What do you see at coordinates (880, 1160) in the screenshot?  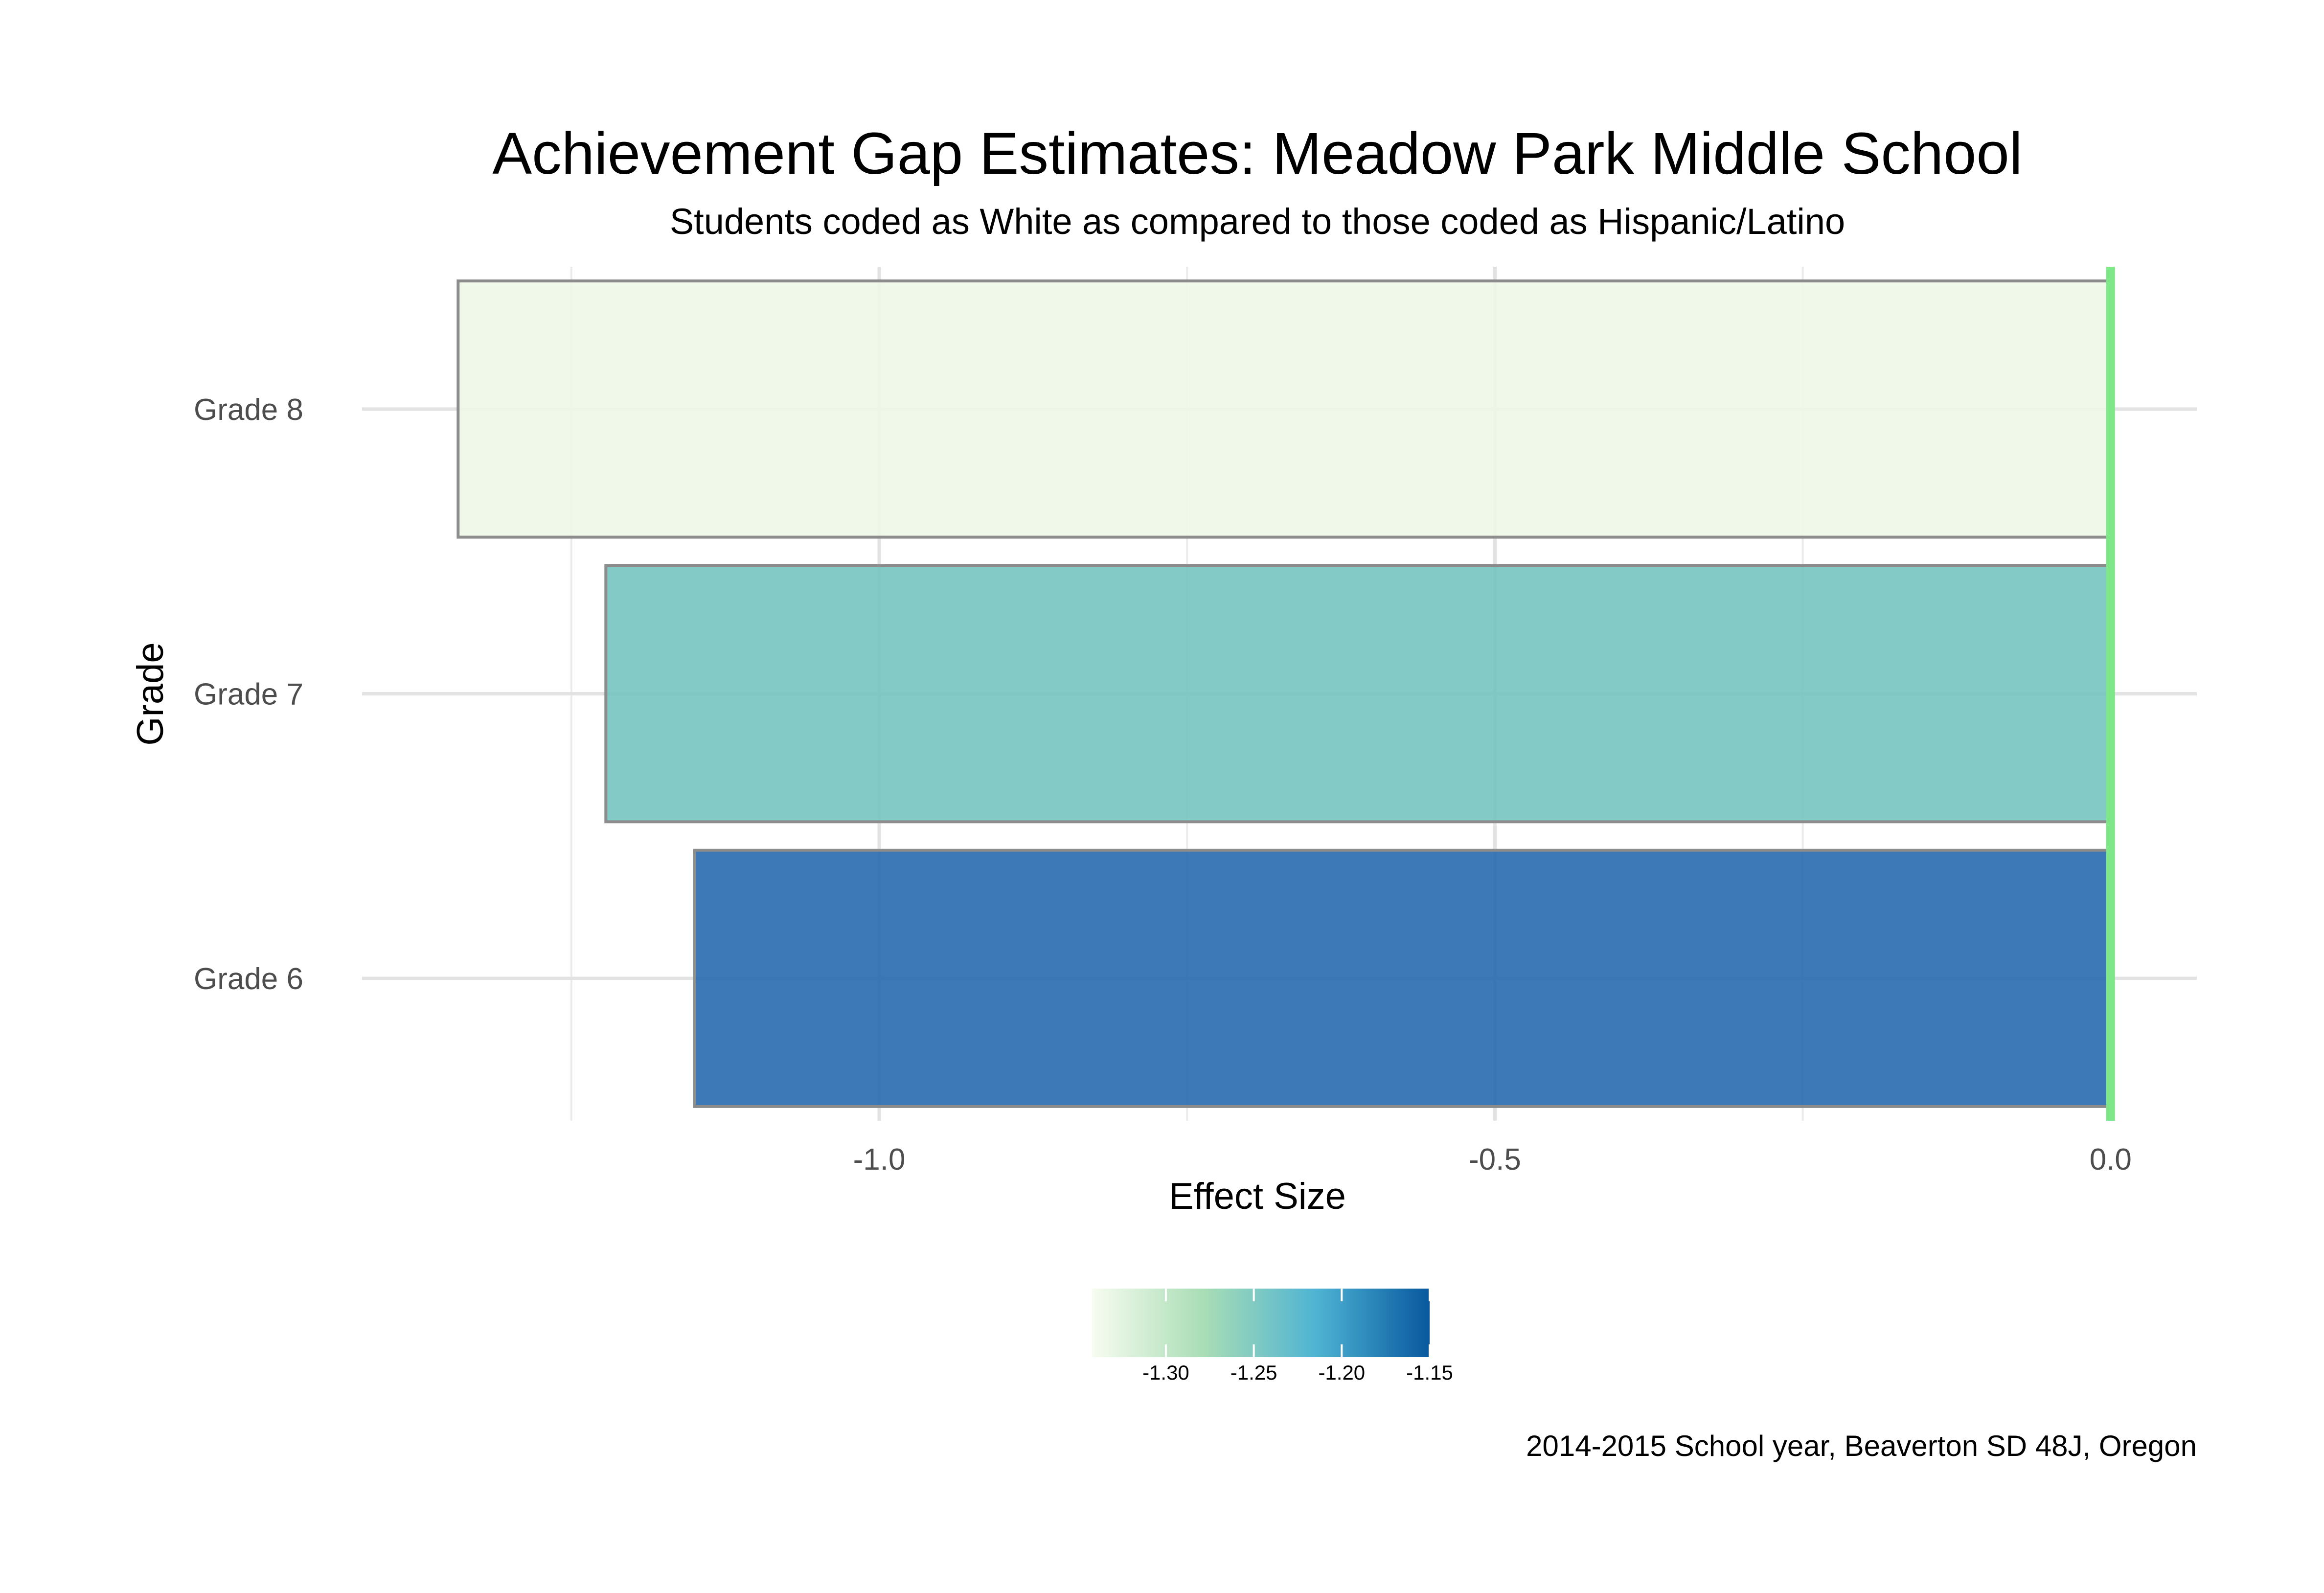 I see `x-tick-label: -1.0` at bounding box center [880, 1160].